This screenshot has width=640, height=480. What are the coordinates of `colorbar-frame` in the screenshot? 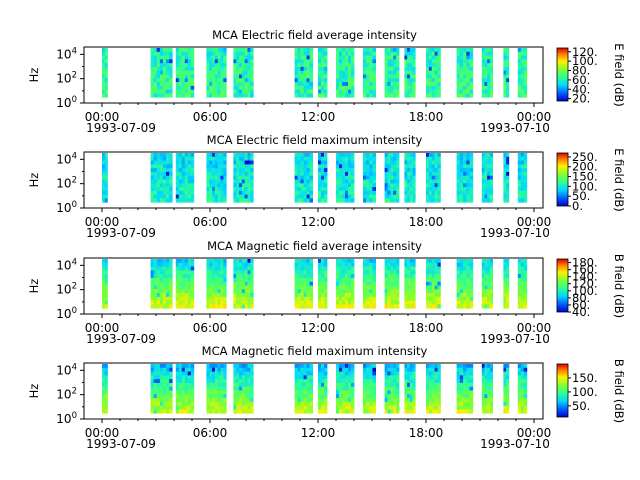 It's located at (562, 390).